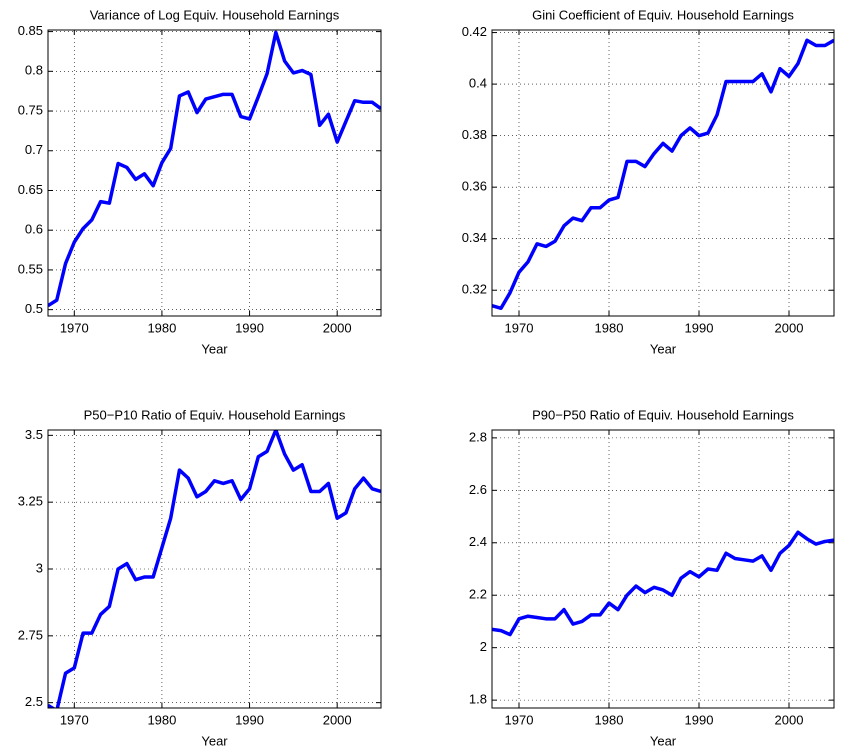  Describe the element at coordinates (34, 149) in the screenshot. I see `y-tick-label: 0.7` at that location.